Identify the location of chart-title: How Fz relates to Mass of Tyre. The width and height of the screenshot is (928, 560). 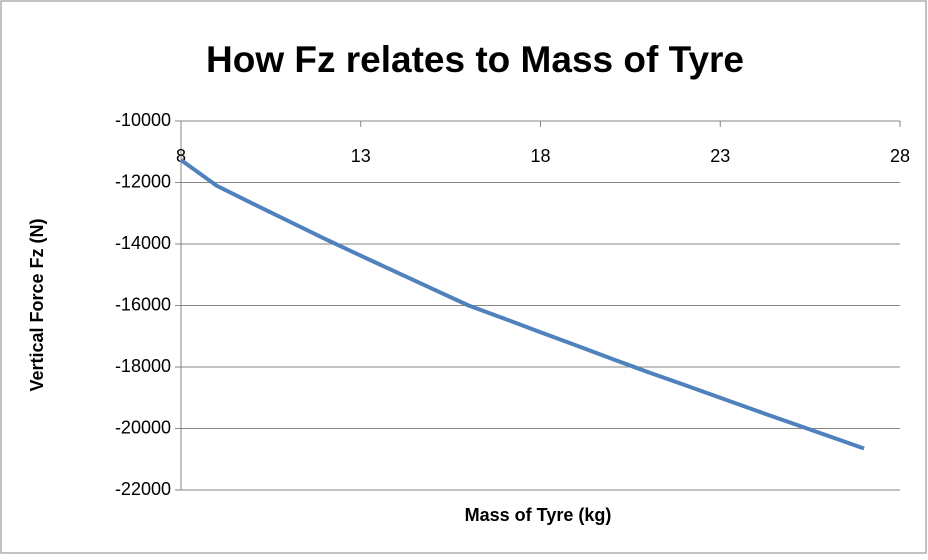
(475, 59).